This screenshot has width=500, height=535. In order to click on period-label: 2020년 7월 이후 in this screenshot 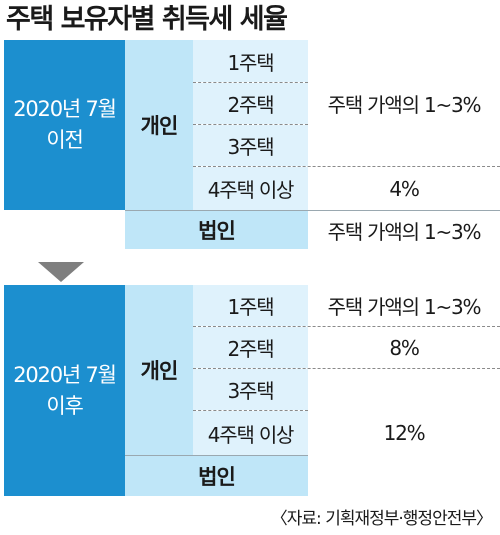, I will do `click(65, 390)`.